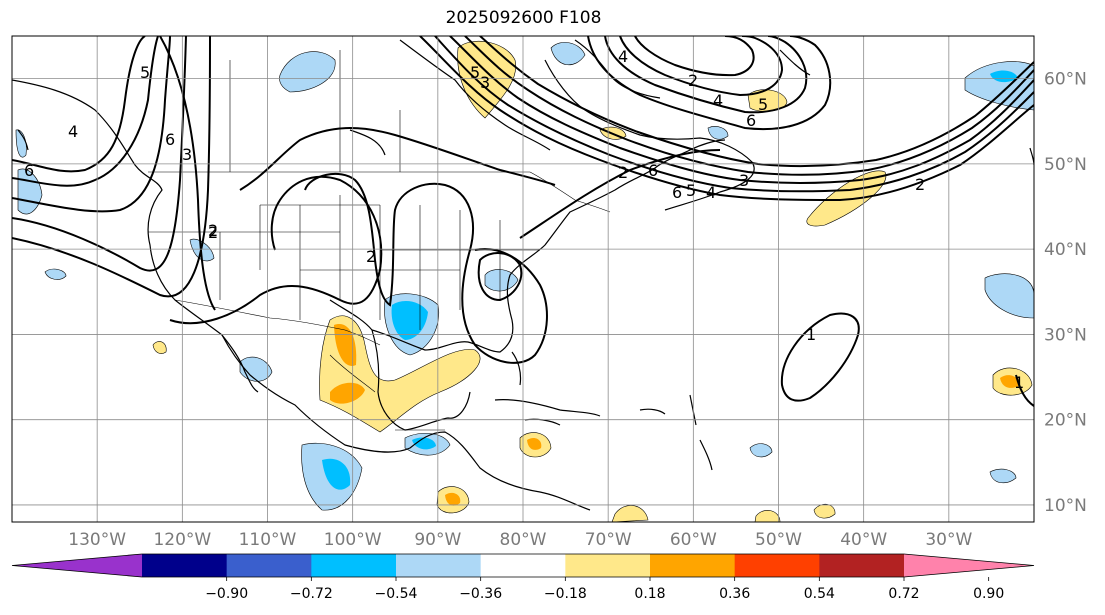 The height and width of the screenshot is (615, 1105). What do you see at coordinates (182, 540) in the screenshot?
I see `longitude-label: 120°W` at bounding box center [182, 540].